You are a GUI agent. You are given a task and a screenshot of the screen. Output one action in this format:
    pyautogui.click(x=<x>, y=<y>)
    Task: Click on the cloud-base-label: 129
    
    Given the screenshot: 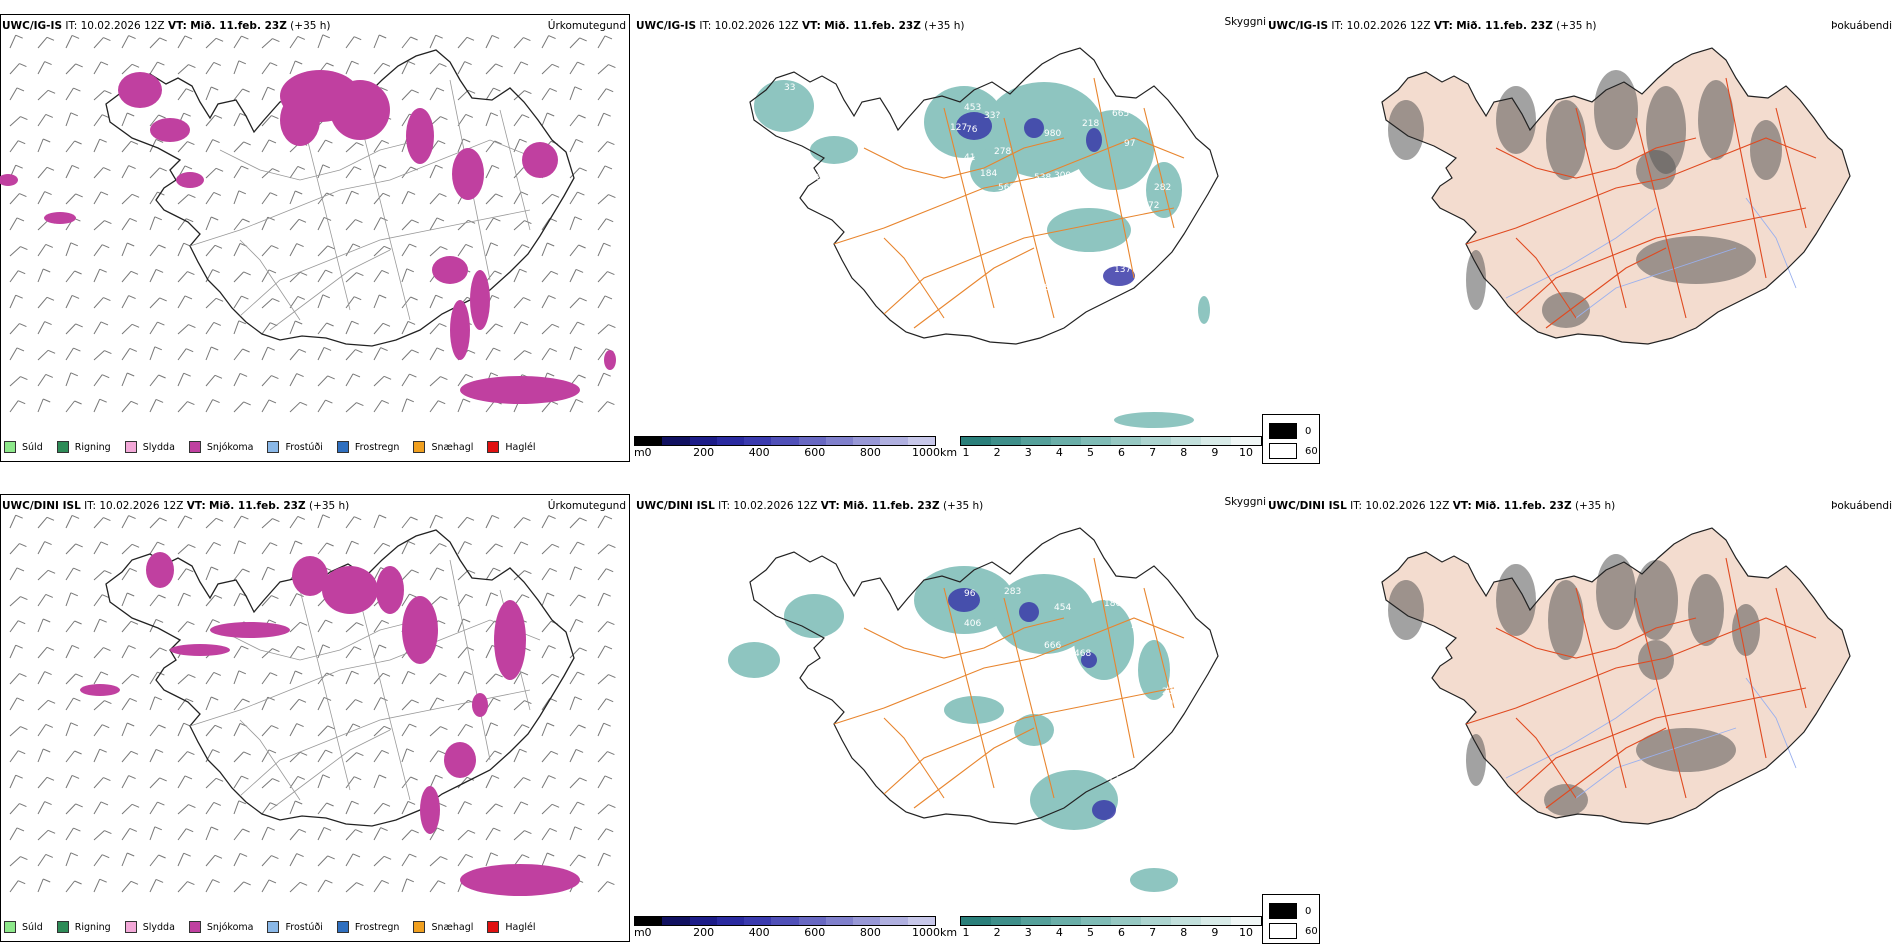 What is the action you would take?
    pyautogui.click(x=1094, y=264)
    